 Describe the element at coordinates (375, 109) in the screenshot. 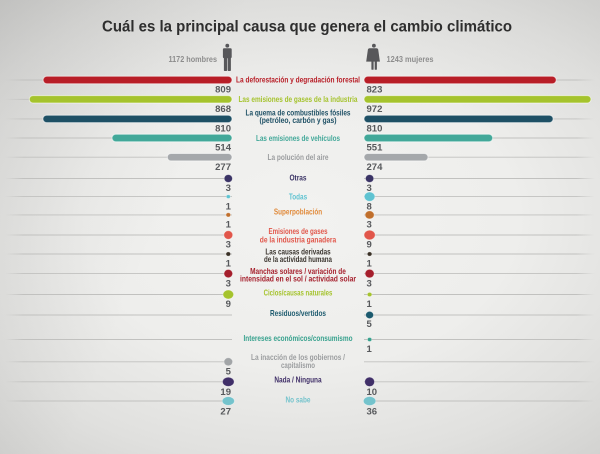

I see `svg-text: 972` at that location.